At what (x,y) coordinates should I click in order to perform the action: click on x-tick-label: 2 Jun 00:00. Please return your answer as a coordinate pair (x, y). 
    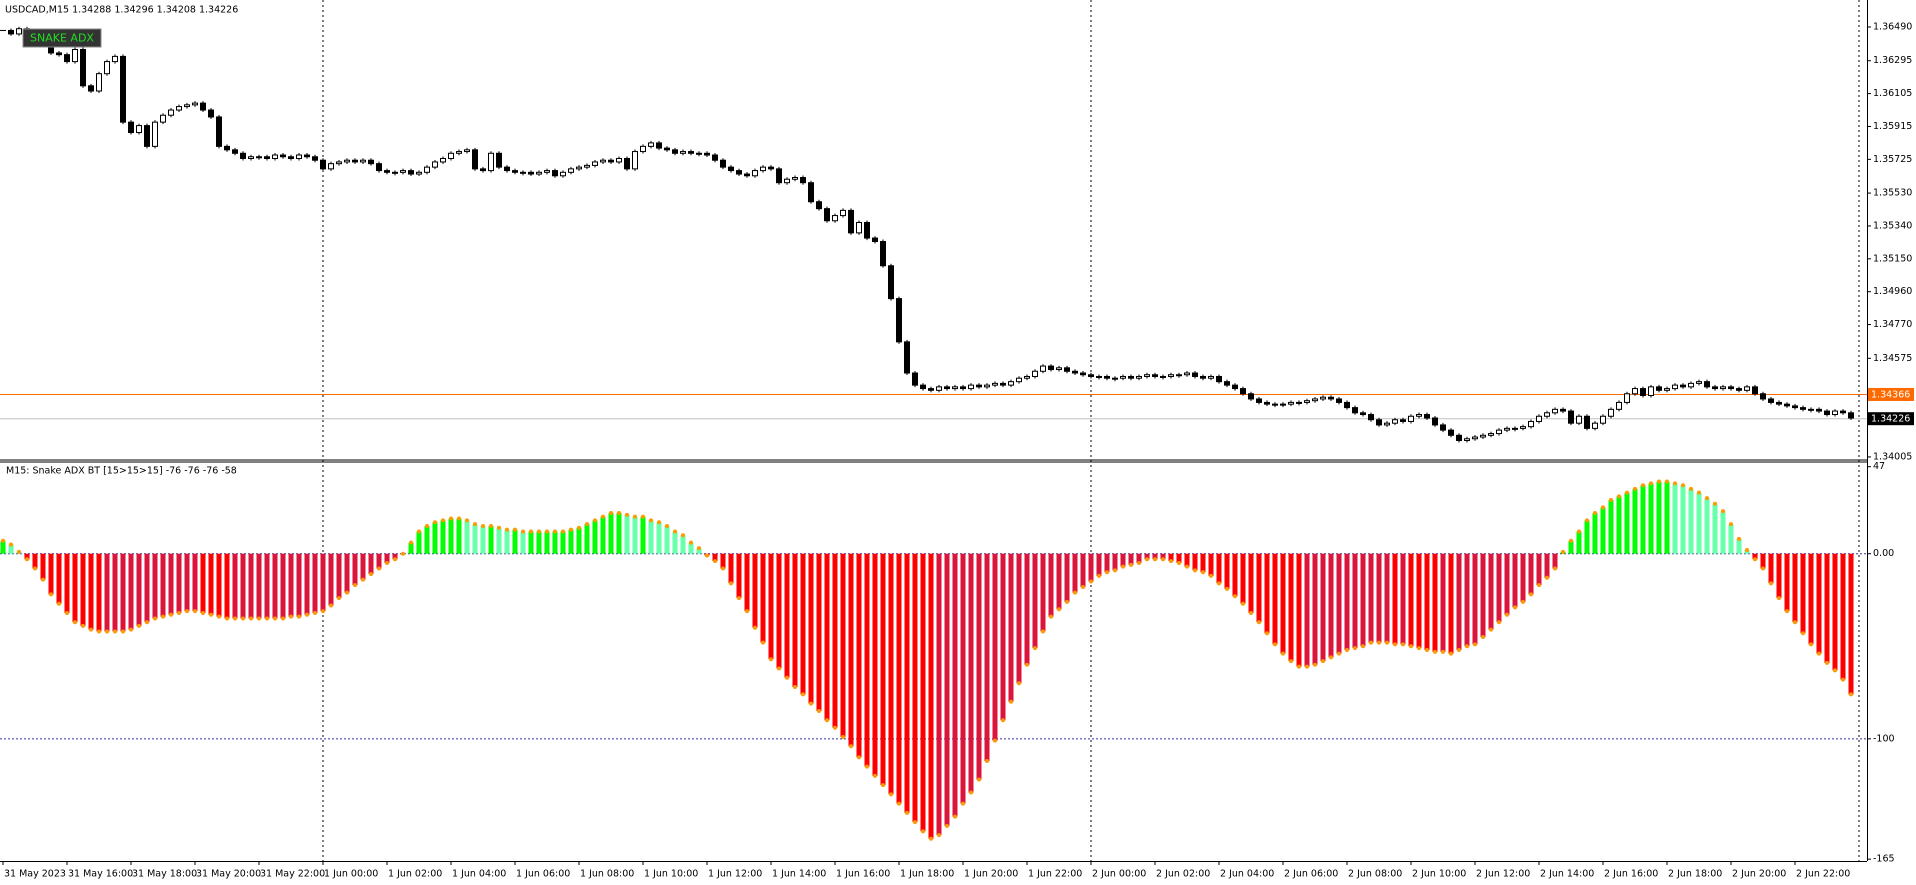
    Looking at the image, I should click on (1119, 874).